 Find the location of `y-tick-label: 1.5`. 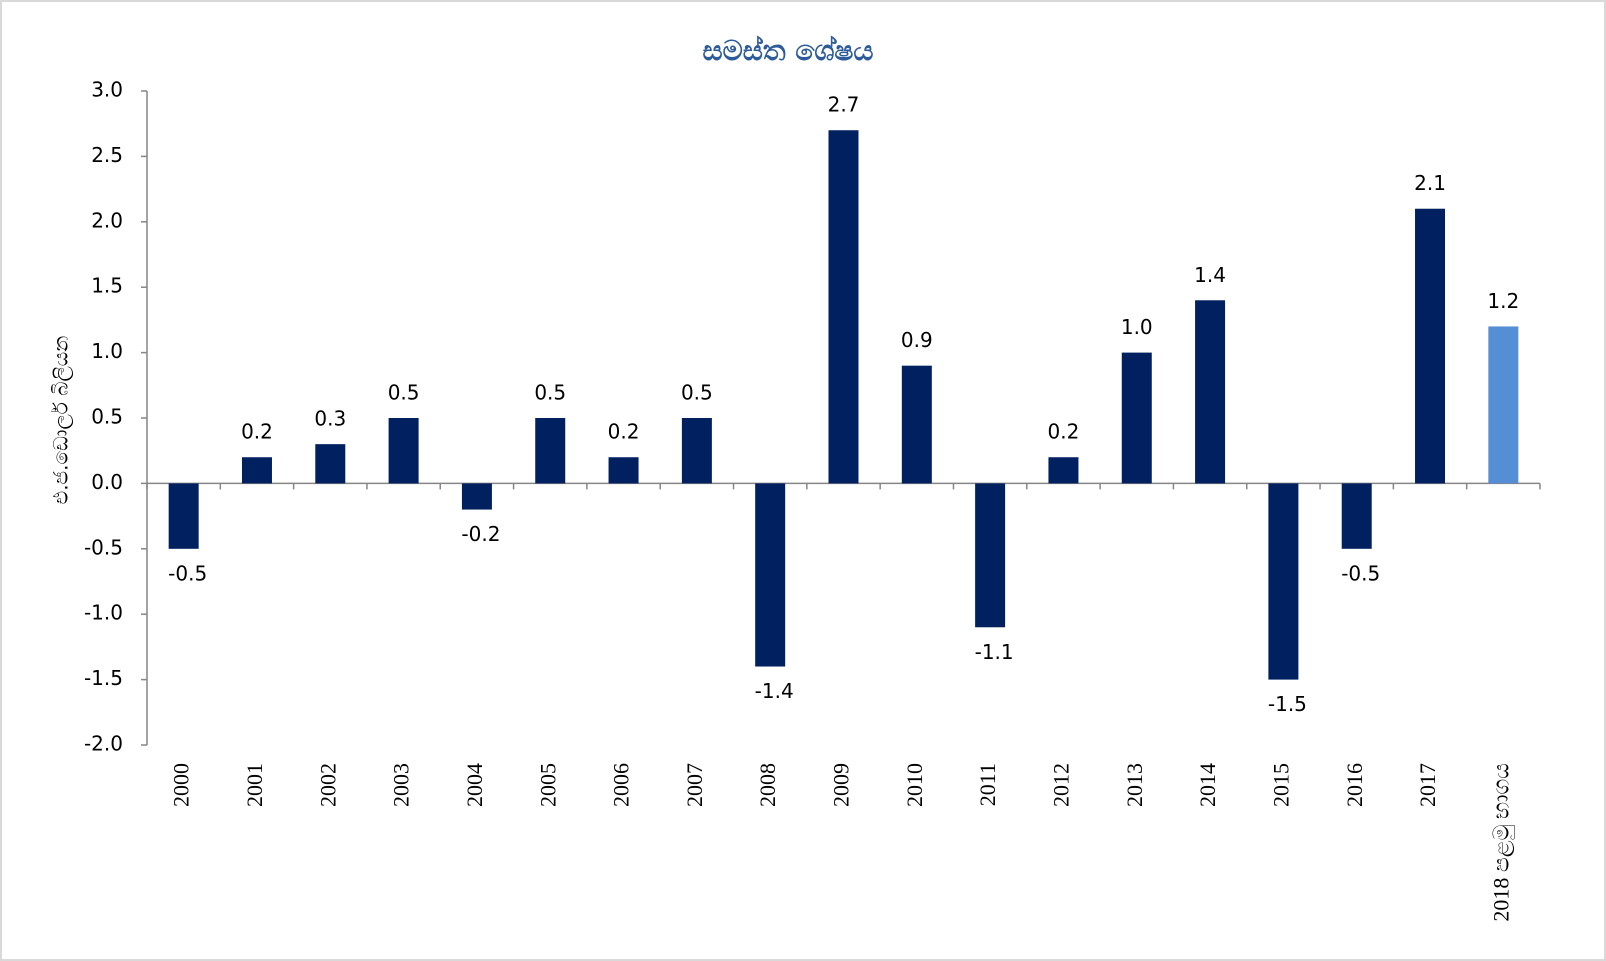

y-tick-label: 1.5 is located at coordinates (107, 286).